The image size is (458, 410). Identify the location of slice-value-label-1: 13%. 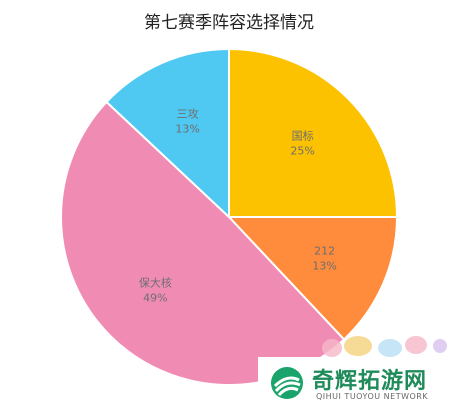
(324, 265).